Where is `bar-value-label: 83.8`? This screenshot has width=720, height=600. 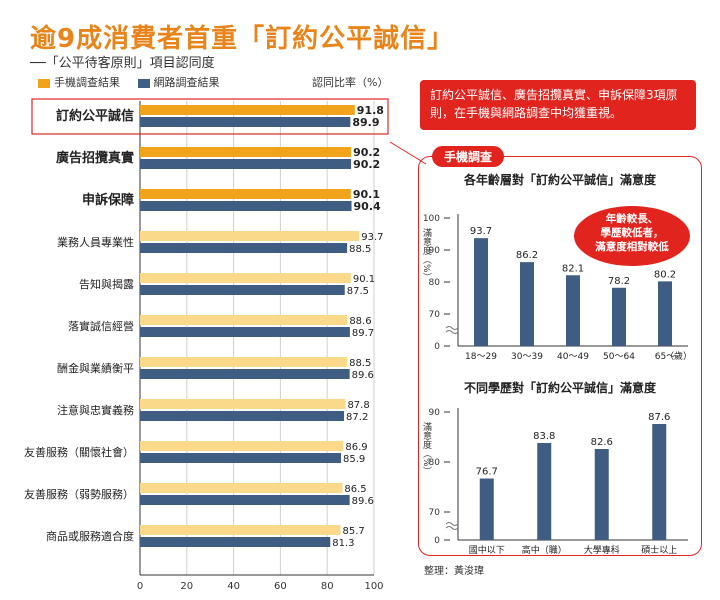
bar-value-label: 83.8 is located at coordinates (544, 436).